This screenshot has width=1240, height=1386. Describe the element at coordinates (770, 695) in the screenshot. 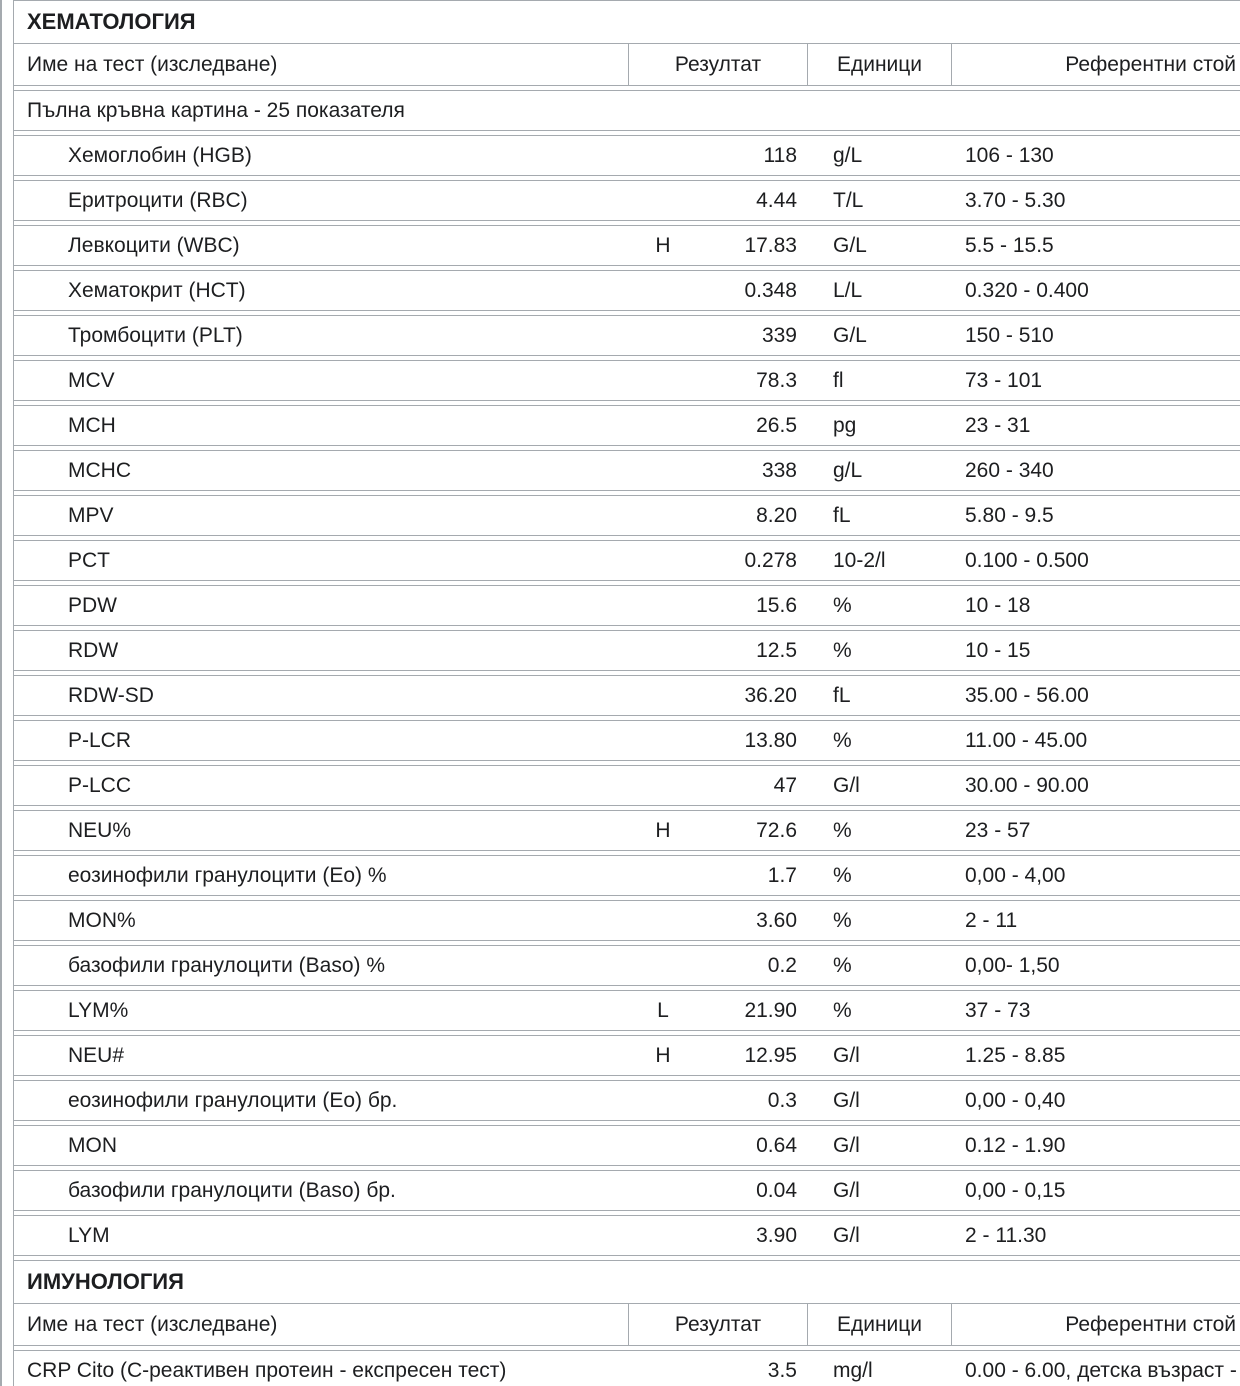

I see `result-value: 36.20` at that location.